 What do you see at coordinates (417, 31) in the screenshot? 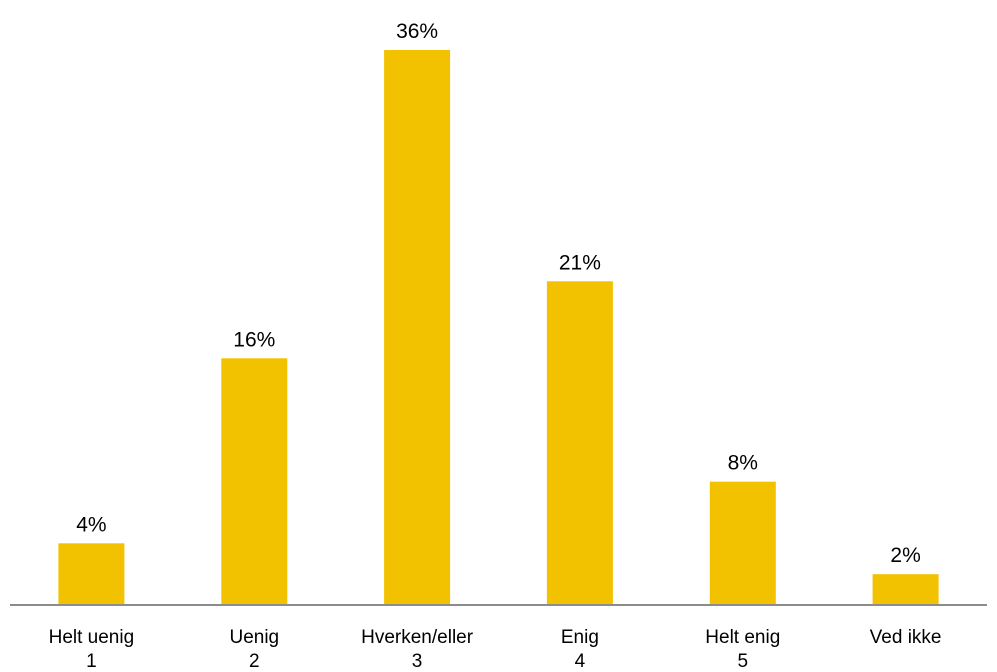
I see `data-label-3: 36%` at bounding box center [417, 31].